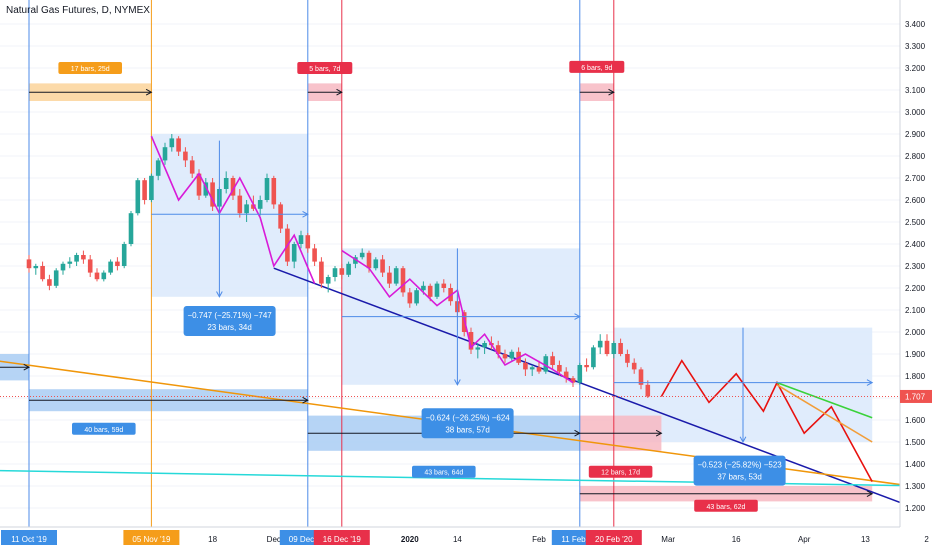 The height and width of the screenshot is (550, 932). What do you see at coordinates (229, 315) in the screenshot?
I see `measure-info-text: −0.747 (−25.71%) −747` at bounding box center [229, 315].